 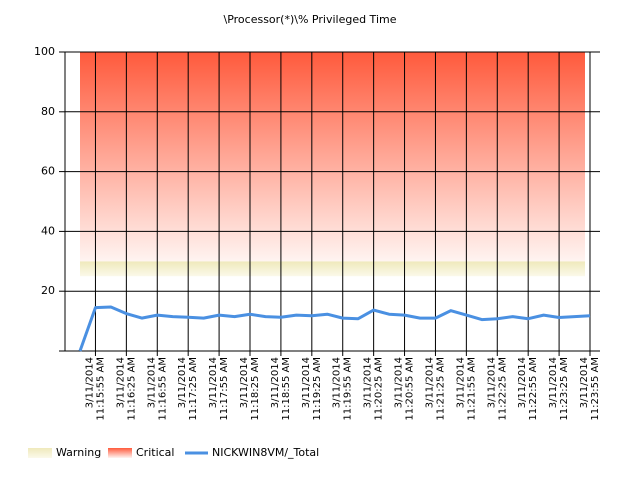 I want to click on y-tick-label: 20, so click(x=48, y=290).